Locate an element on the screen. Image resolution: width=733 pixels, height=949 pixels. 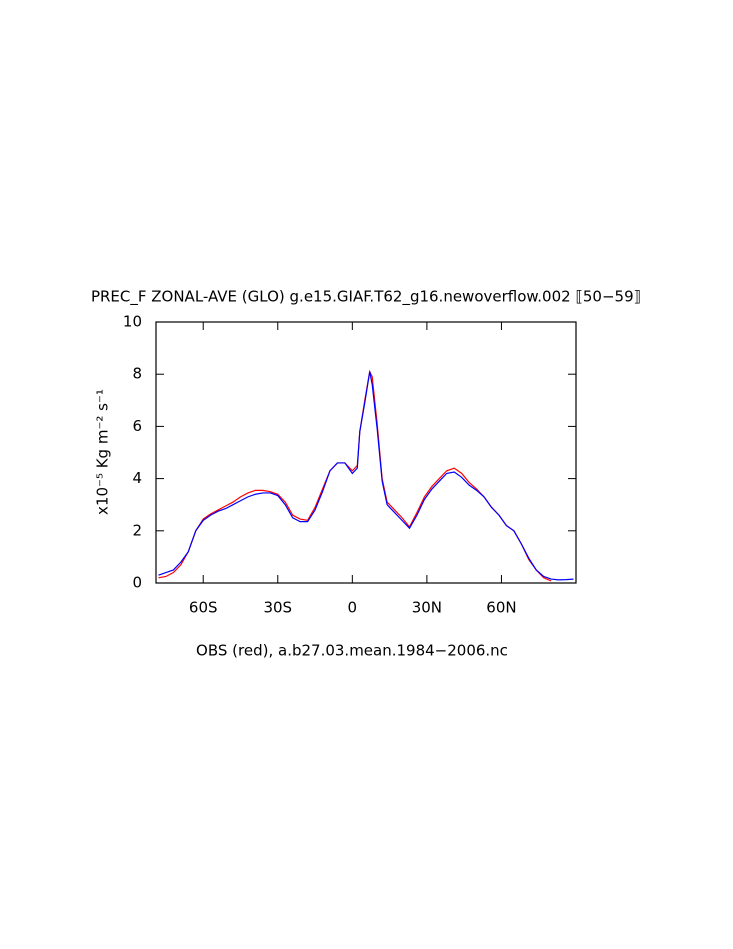
x-tick-label: 30N is located at coordinates (427, 608).